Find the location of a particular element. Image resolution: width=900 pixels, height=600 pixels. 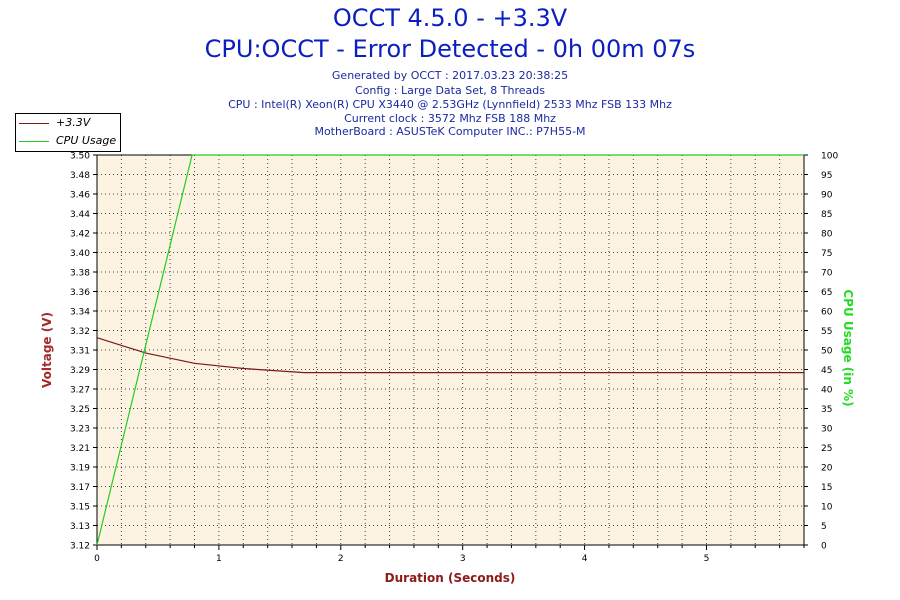

x-tick-label: 2 is located at coordinates (341, 559).